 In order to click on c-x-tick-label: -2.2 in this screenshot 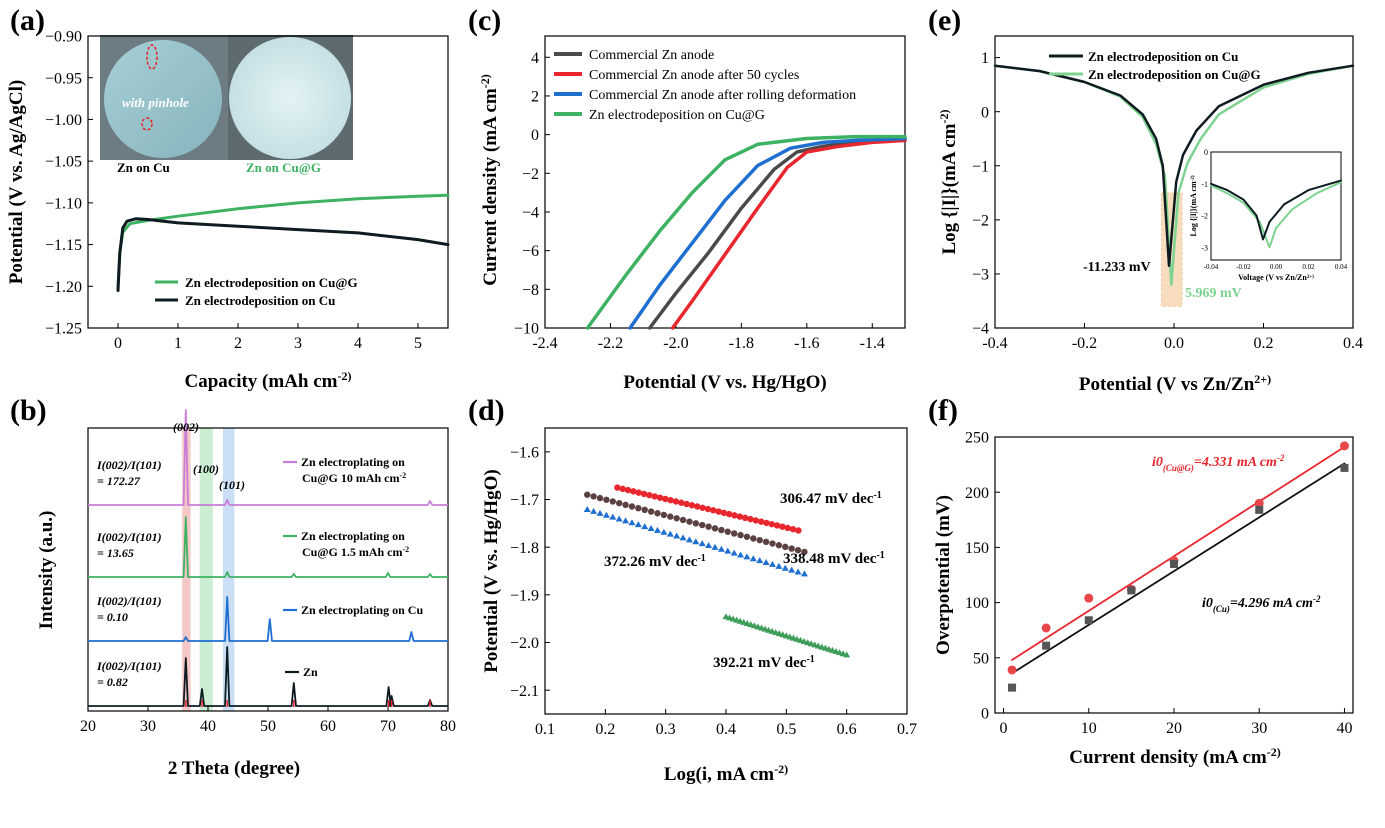, I will do `click(610, 343)`.